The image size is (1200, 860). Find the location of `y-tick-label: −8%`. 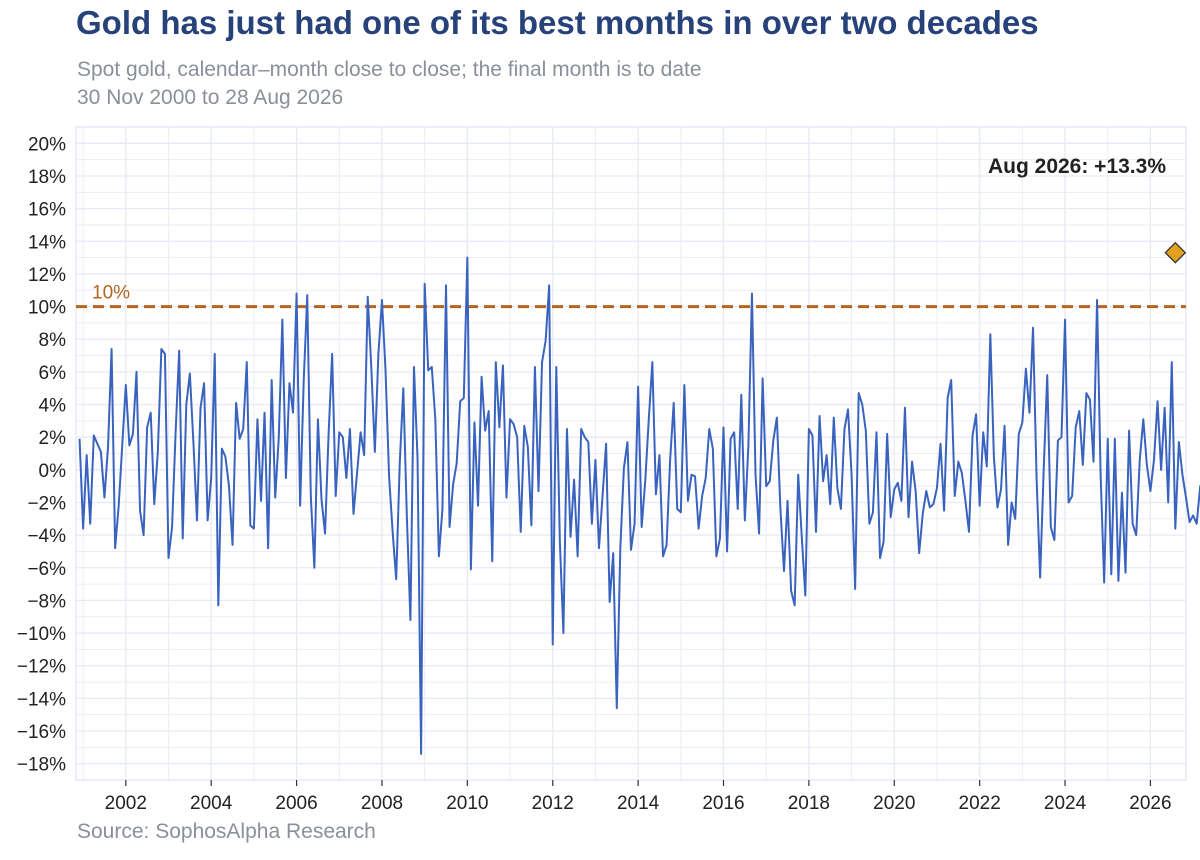

y-tick-label: −8% is located at coordinates (46, 601).